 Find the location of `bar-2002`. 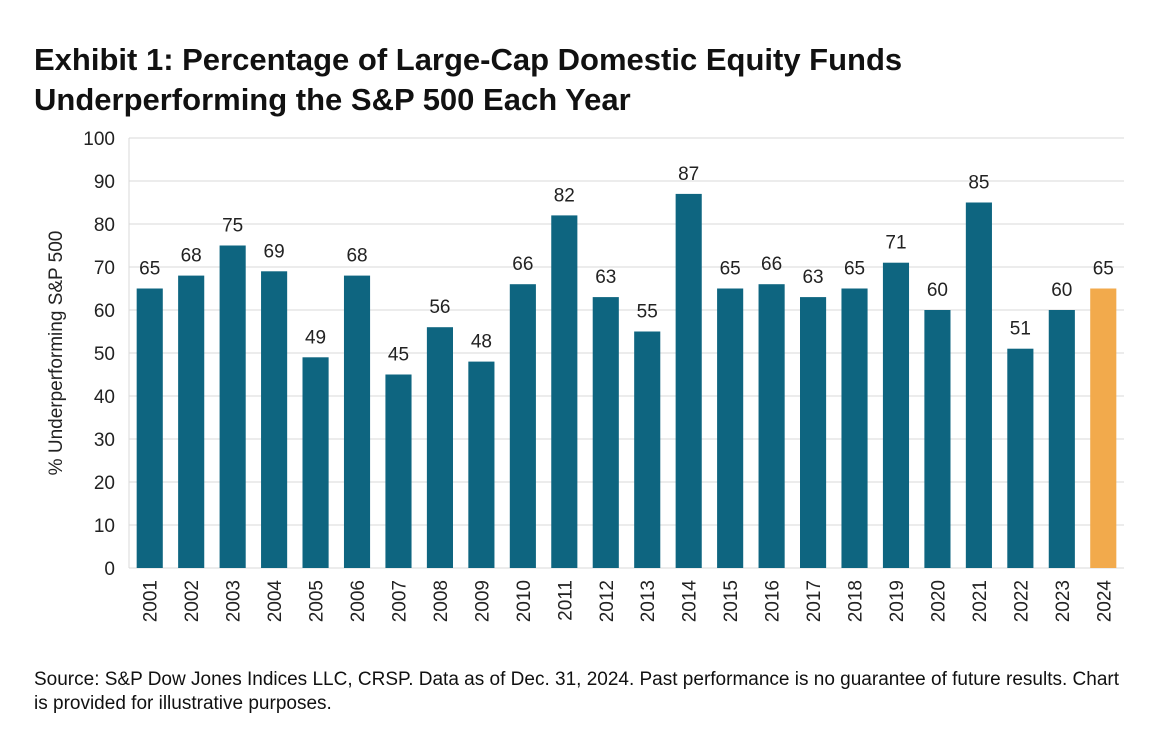

bar-2002 is located at coordinates (191, 421).